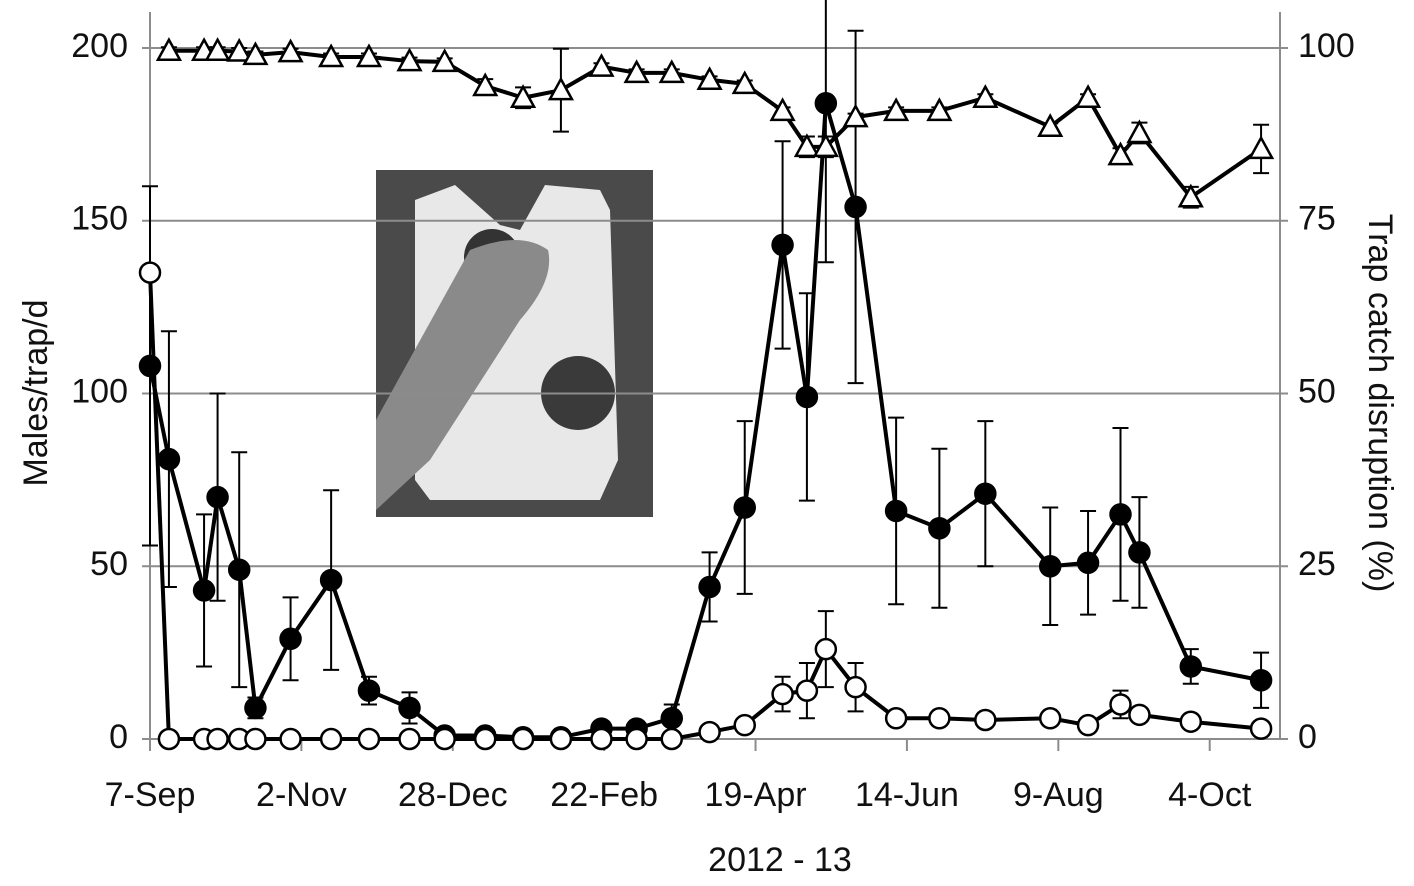 The width and height of the screenshot is (1414, 886). Describe the element at coordinates (825, 132) in the screenshot. I see `error-bar` at that location.